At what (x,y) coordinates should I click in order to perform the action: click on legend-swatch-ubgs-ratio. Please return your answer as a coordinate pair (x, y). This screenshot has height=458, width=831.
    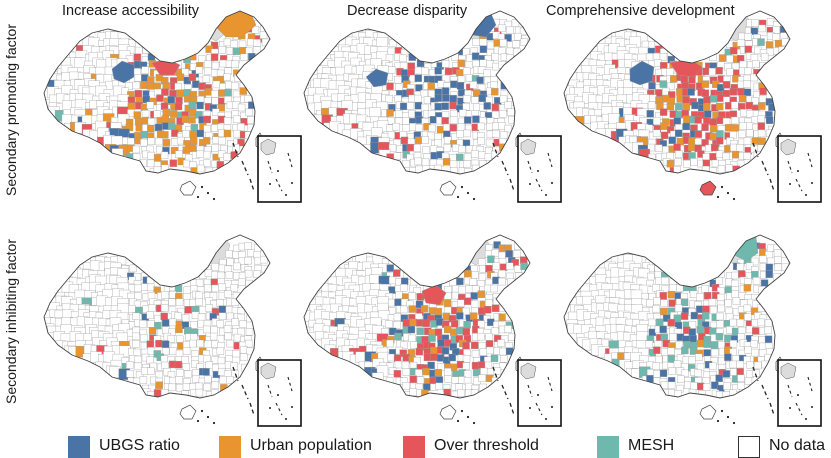
    Looking at the image, I should click on (79, 447).